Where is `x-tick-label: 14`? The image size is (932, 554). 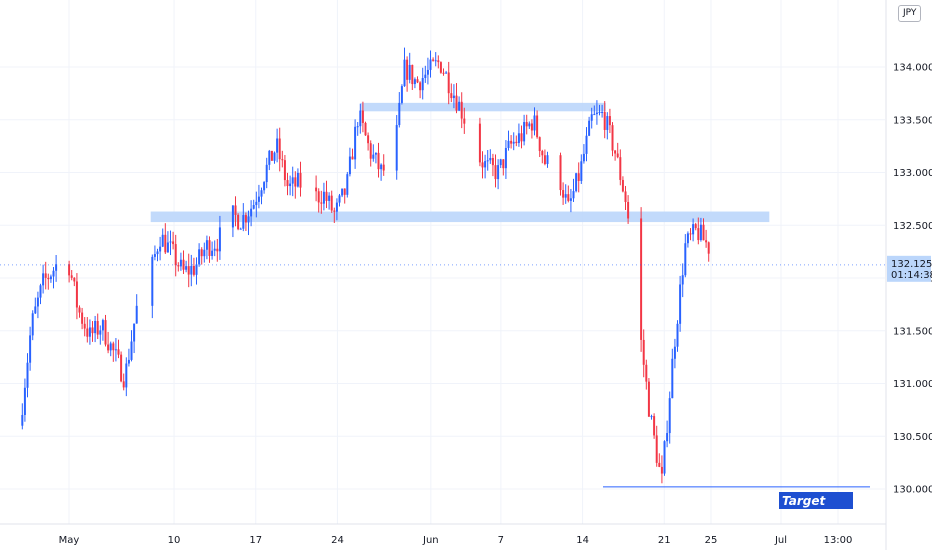 x-tick-label: 14 is located at coordinates (582, 540).